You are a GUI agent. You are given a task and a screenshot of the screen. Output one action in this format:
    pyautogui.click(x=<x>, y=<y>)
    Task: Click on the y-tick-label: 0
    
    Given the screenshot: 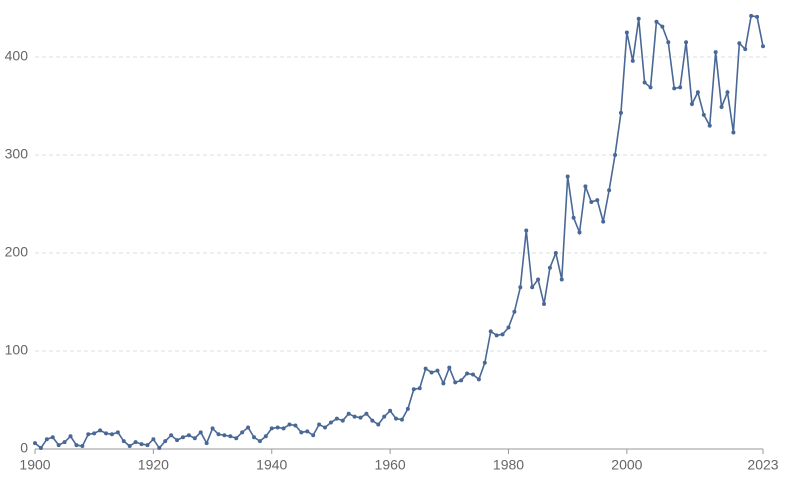 What is the action you would take?
    pyautogui.click(x=24, y=448)
    